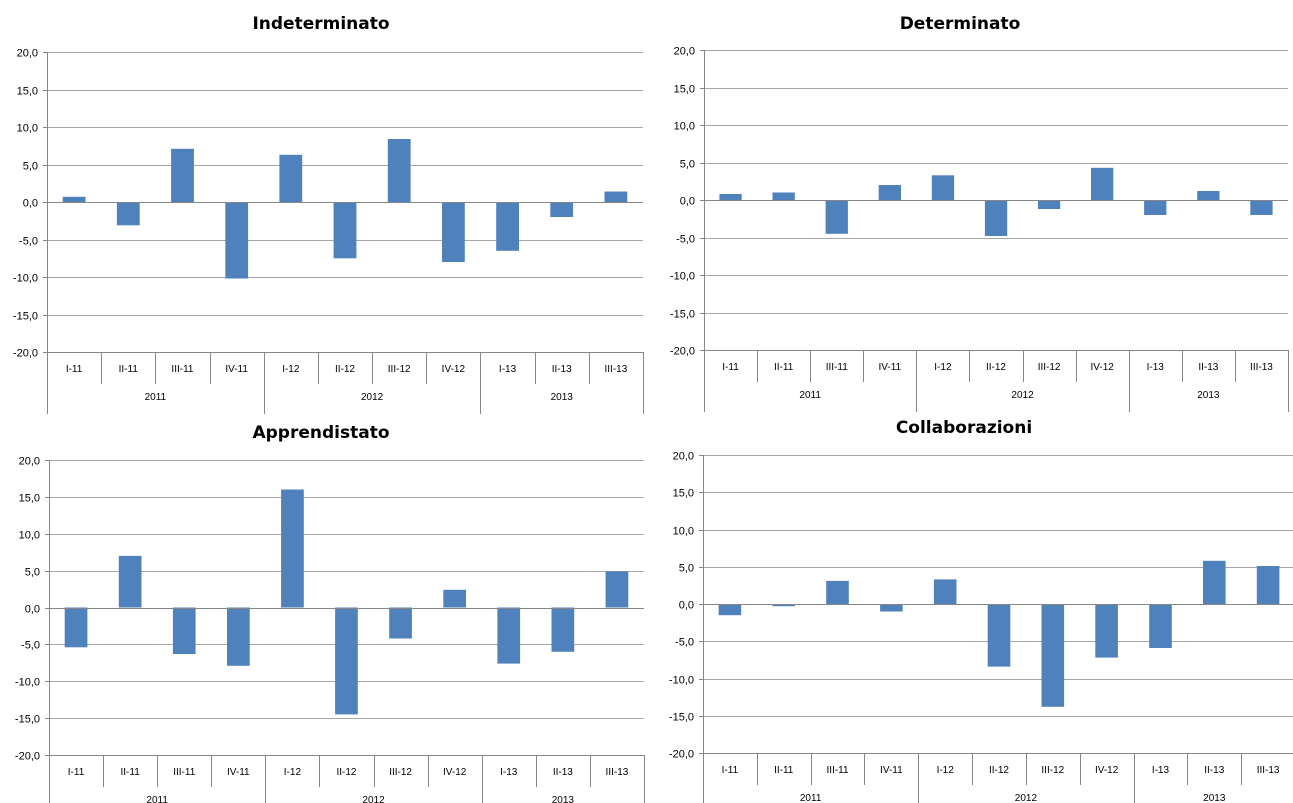 The width and height of the screenshot is (1293, 803). I want to click on chart-title: Collaborazioni, so click(964, 428).